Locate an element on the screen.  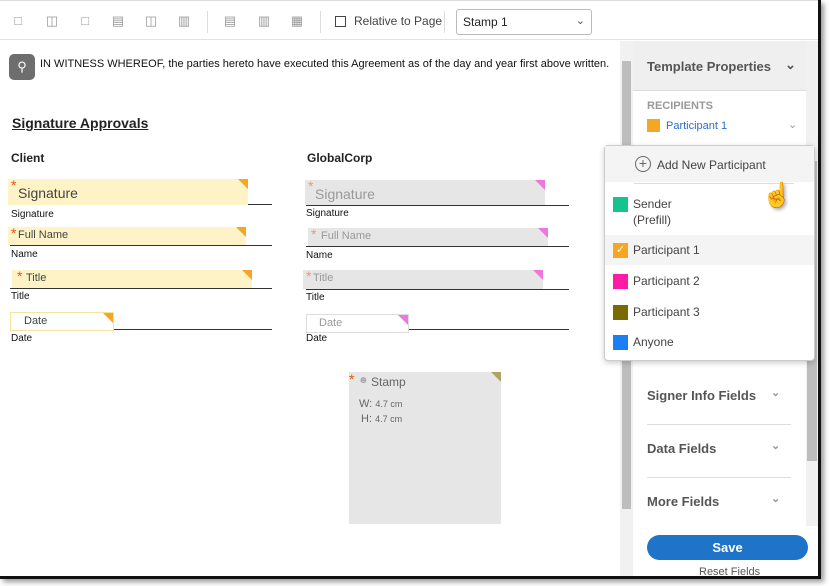
zoom-tool-icon: ⚲ is located at coordinates (22, 67).